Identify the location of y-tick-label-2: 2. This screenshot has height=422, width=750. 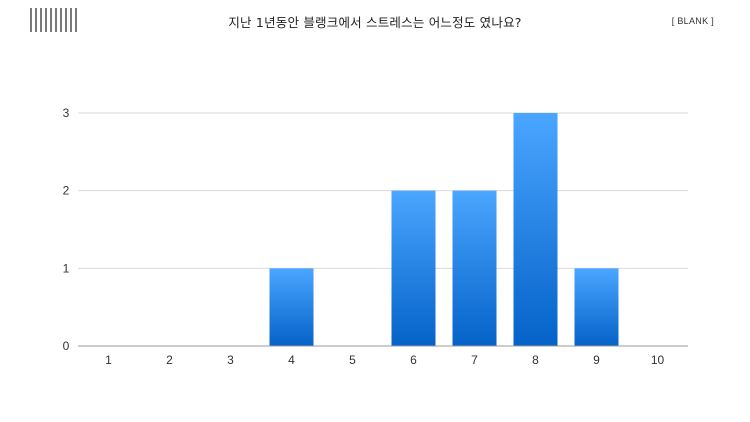
(66, 191).